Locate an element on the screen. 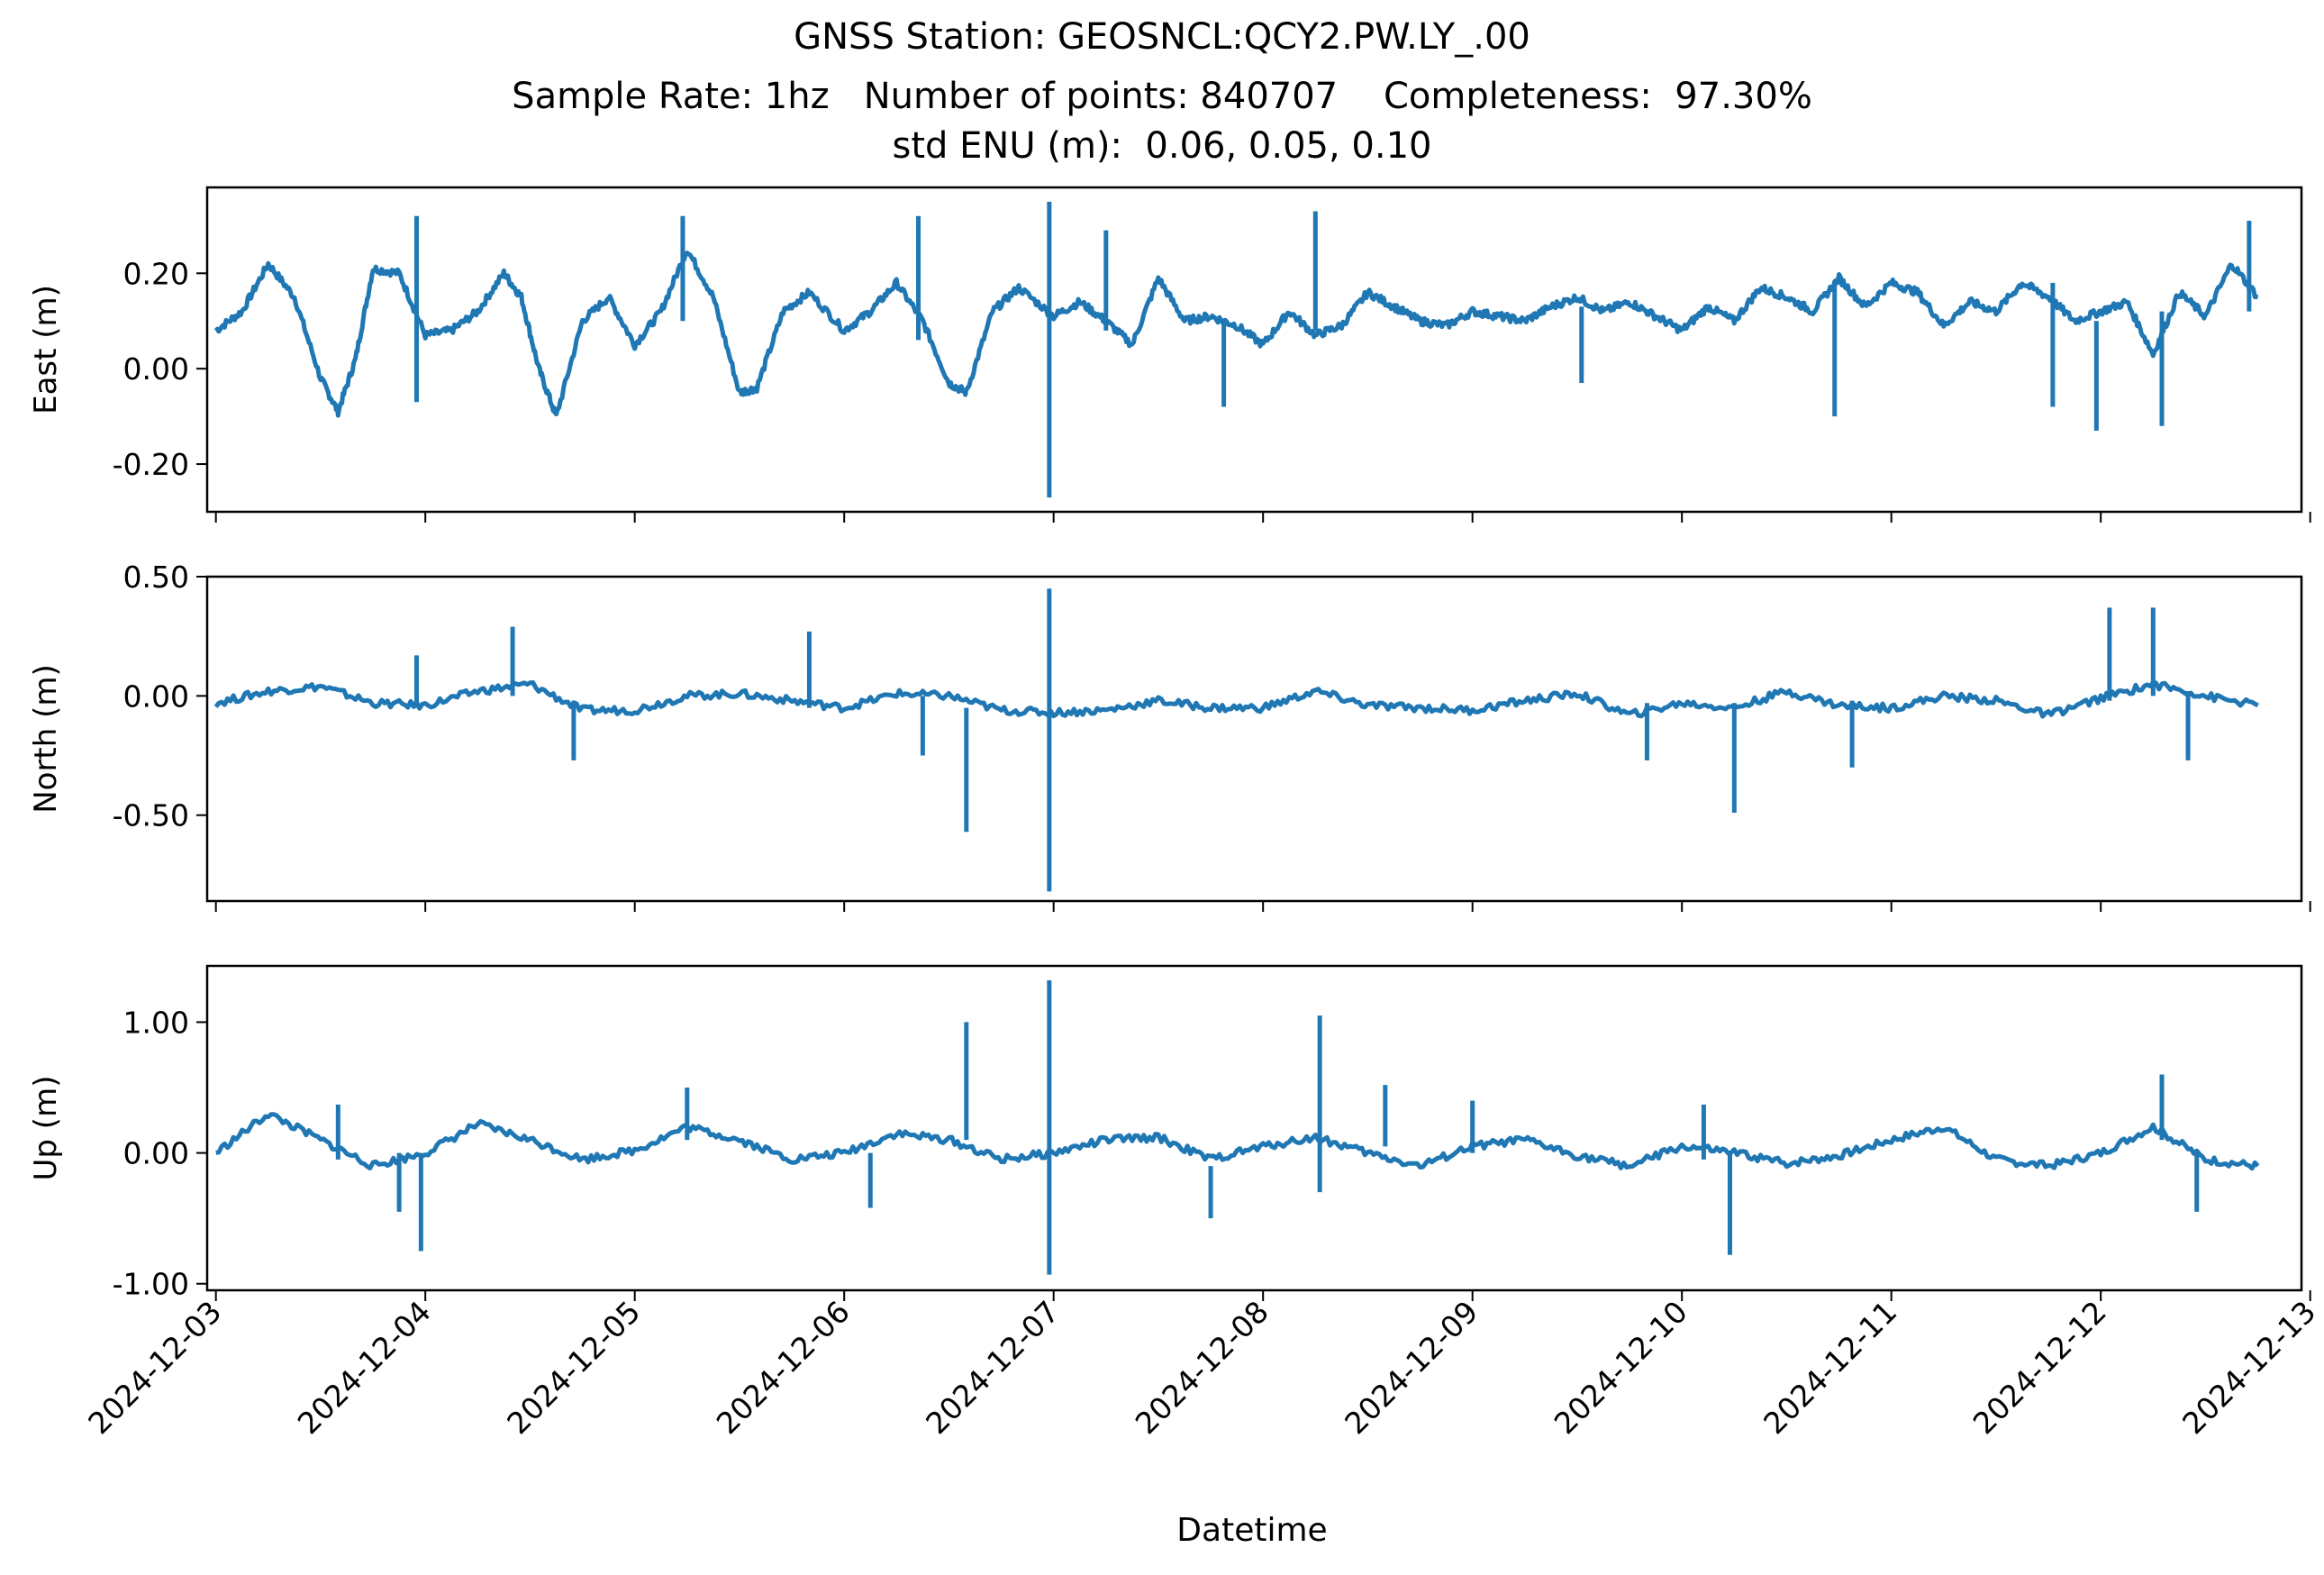 This screenshot has height=1575, width=2324. x-tick-label: 2024-12-03 is located at coordinates (155, 1367).